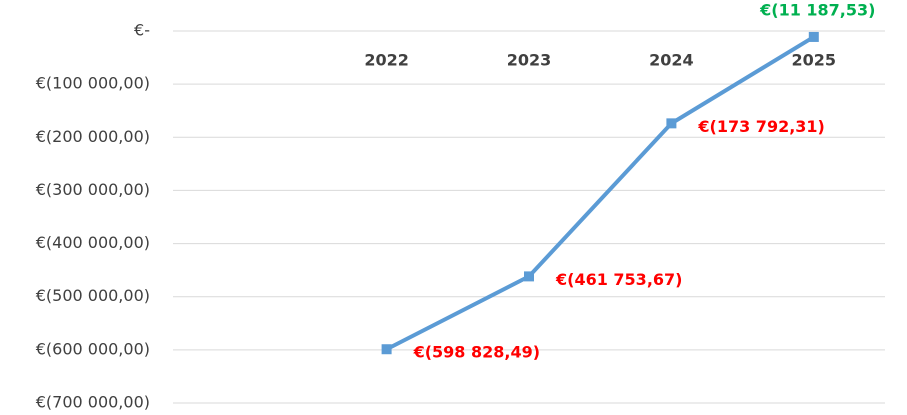  What do you see at coordinates (93, 348) in the screenshot?
I see `y-tick-label: €(600 000,00)` at bounding box center [93, 348].